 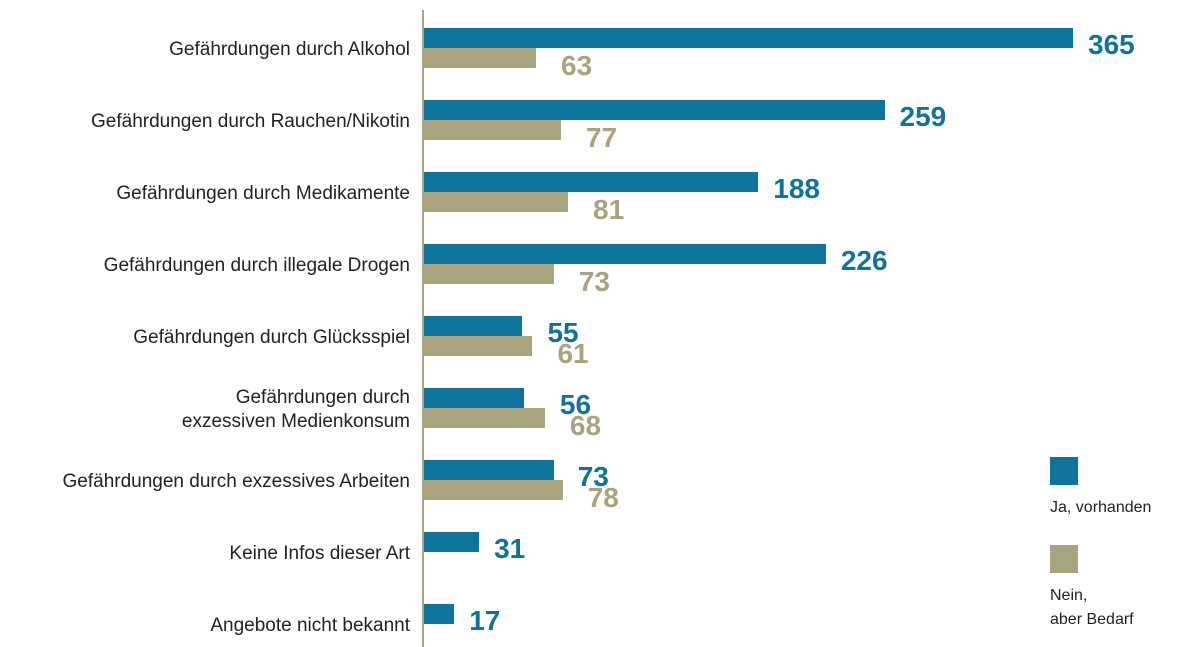 I want to click on value-label: 68, so click(x=585, y=425).